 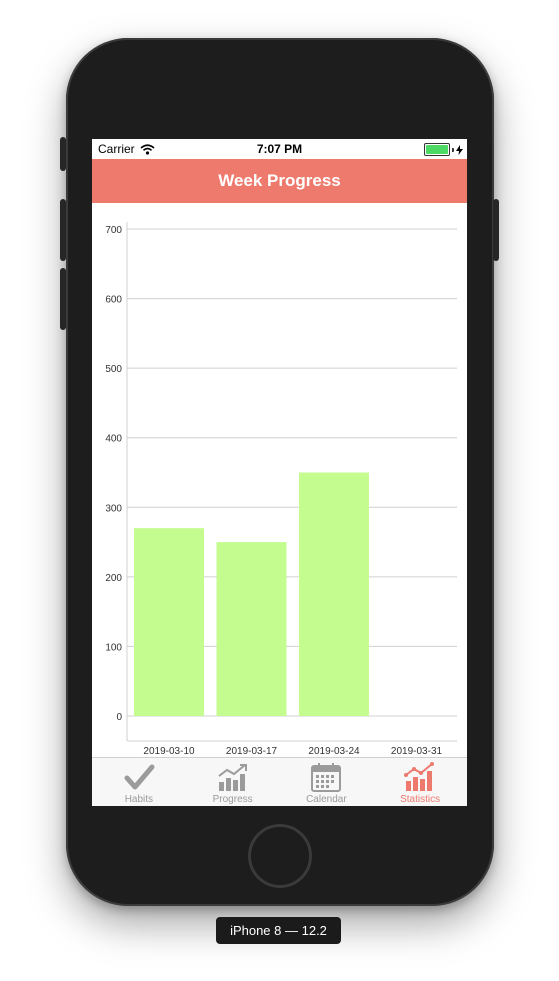 What do you see at coordinates (139, 777) in the screenshot?
I see `checkmark-icon` at bounding box center [139, 777].